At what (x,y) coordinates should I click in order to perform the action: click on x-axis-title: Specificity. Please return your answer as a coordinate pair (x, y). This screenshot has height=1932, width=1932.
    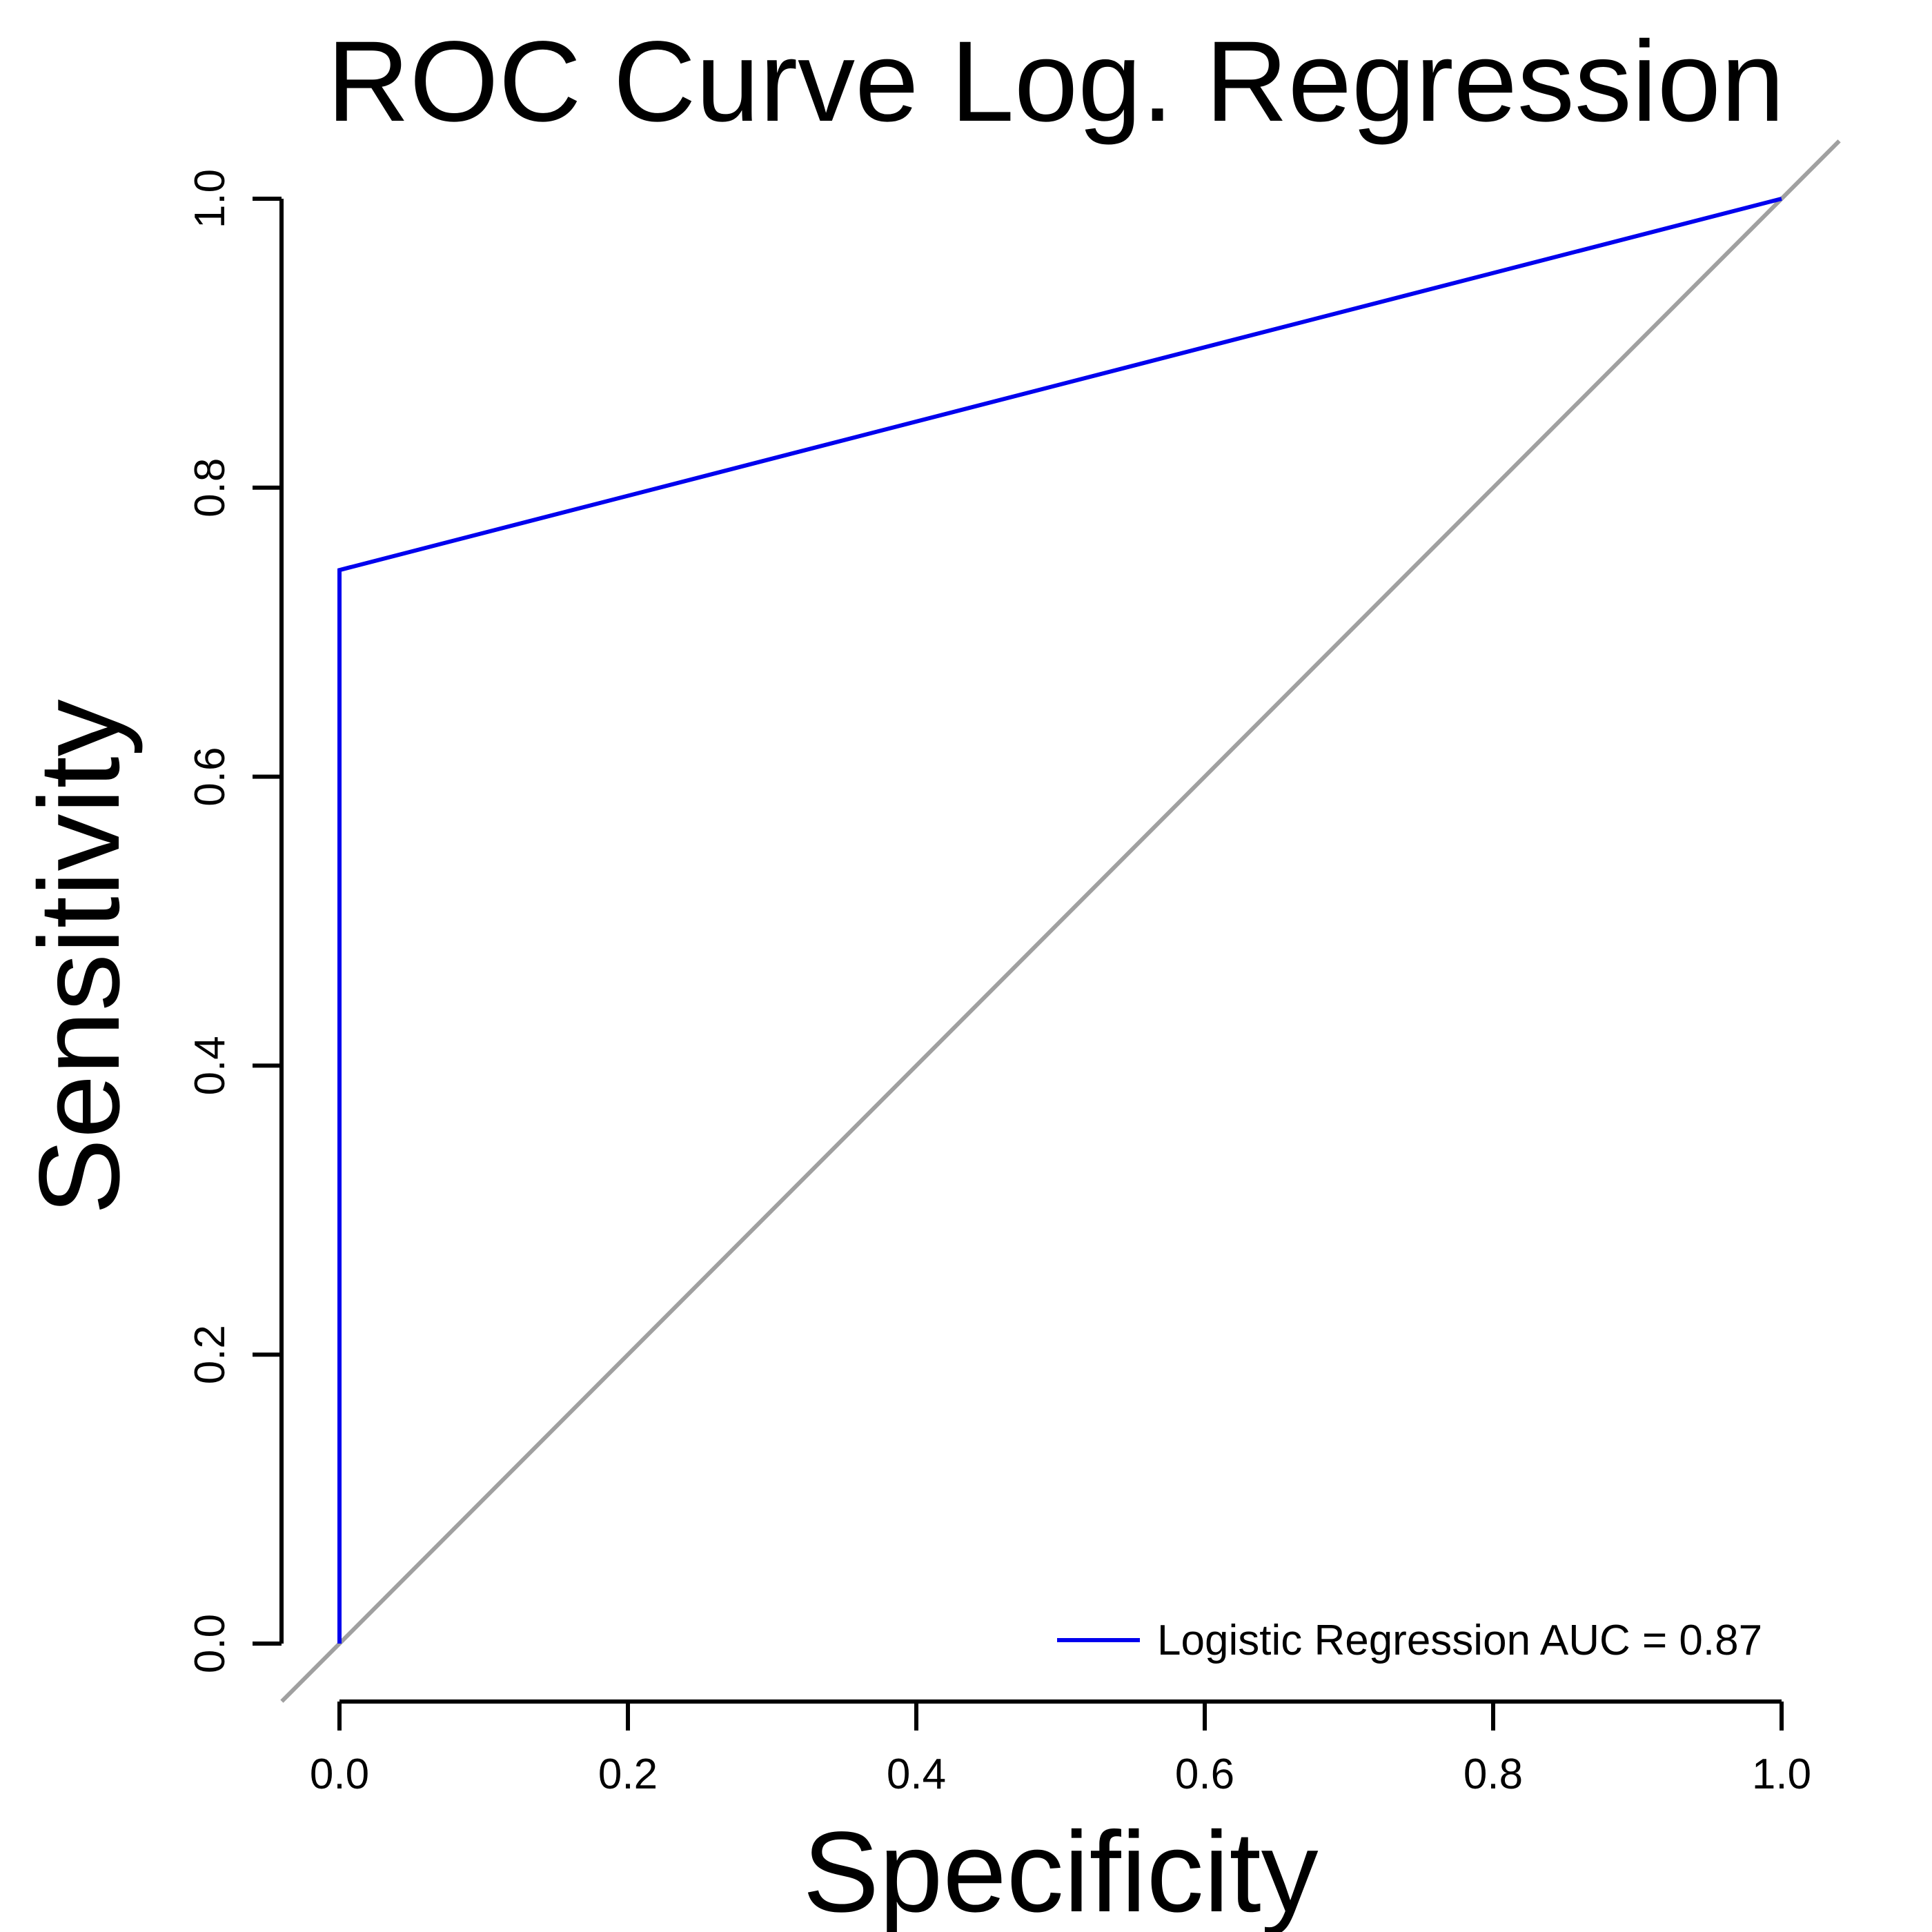
    Looking at the image, I should click on (1060, 1870).